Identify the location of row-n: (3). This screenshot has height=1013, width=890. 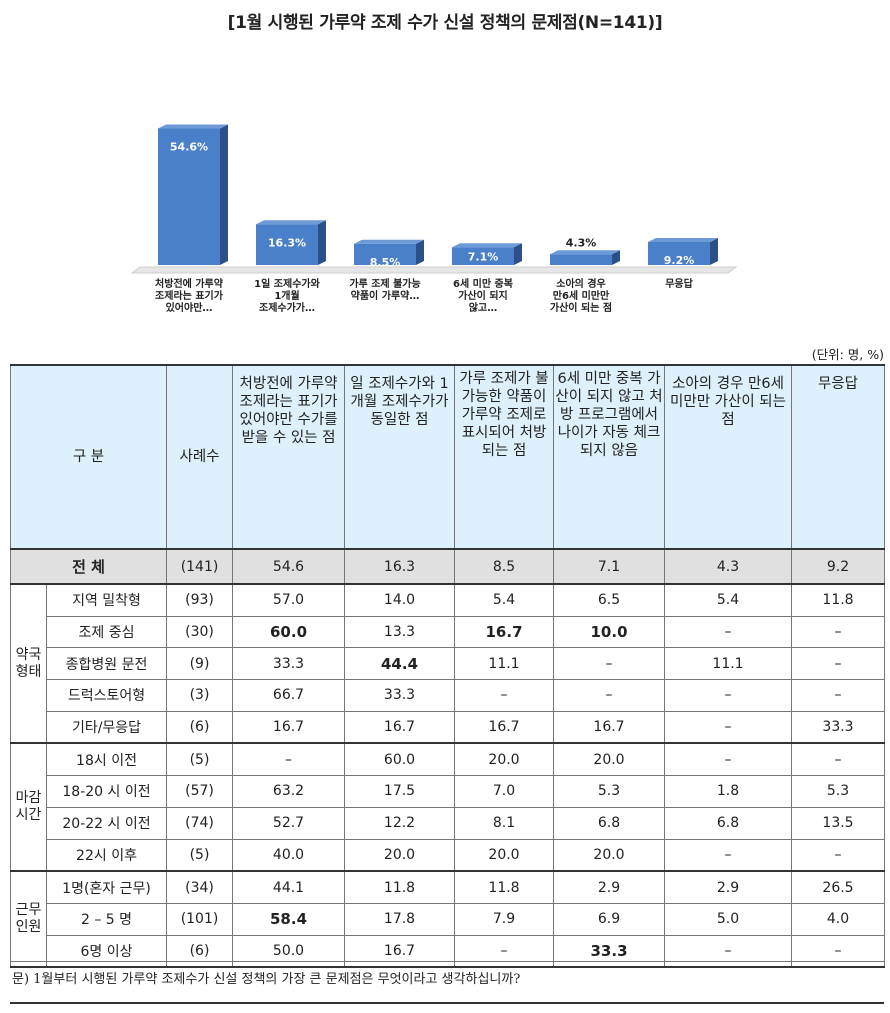
(200, 695).